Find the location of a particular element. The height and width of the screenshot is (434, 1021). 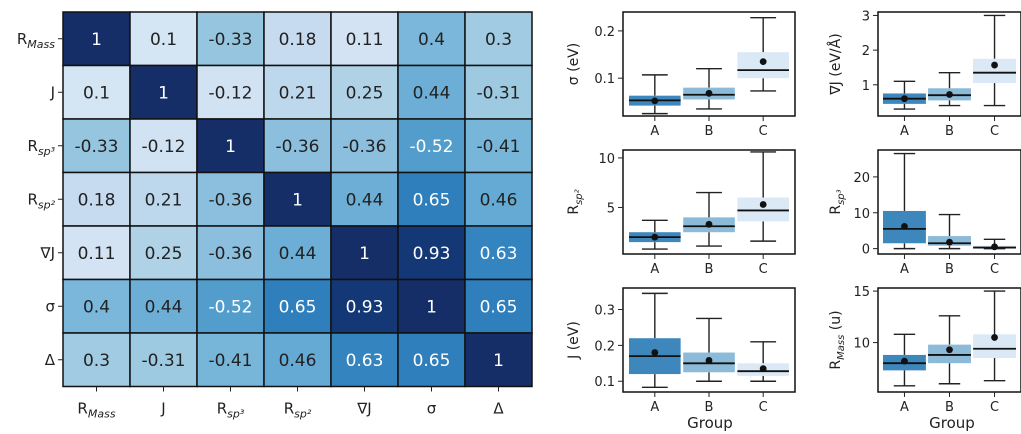

heatmap-cell-value: 0.46 is located at coordinates (298, 361).